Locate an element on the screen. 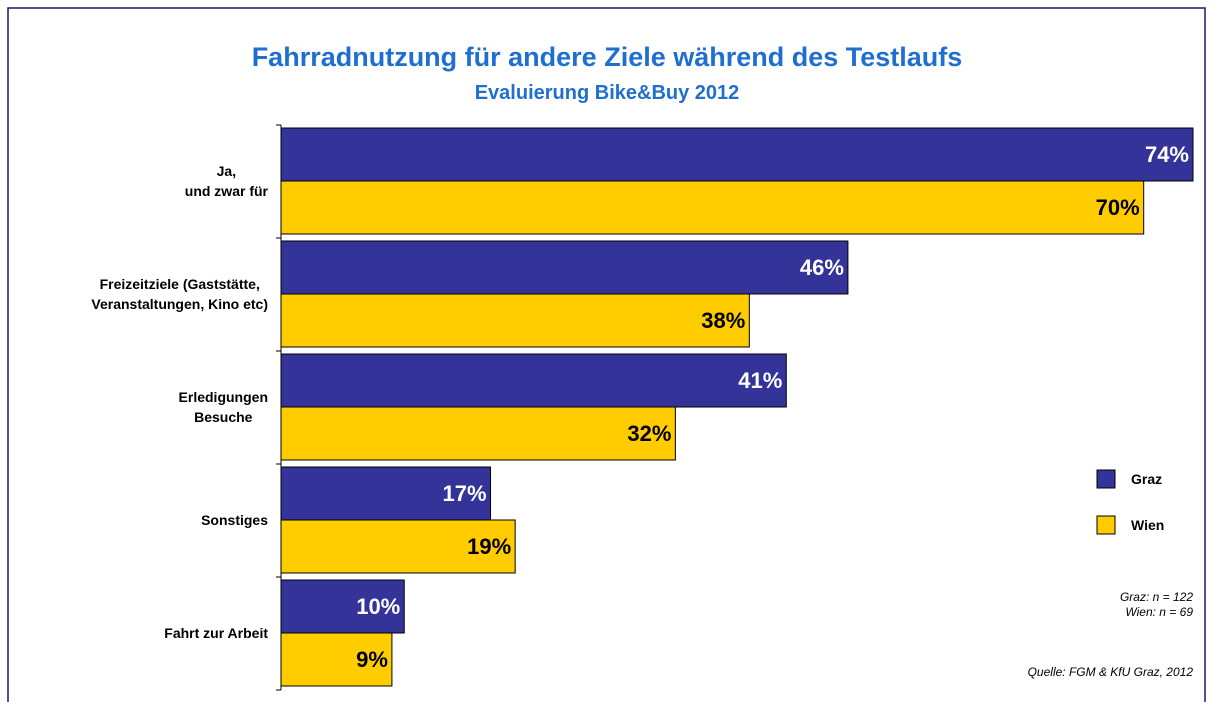 This screenshot has width=1214, height=702. category-label: Erledigungen Besuche is located at coordinates (223, 407).